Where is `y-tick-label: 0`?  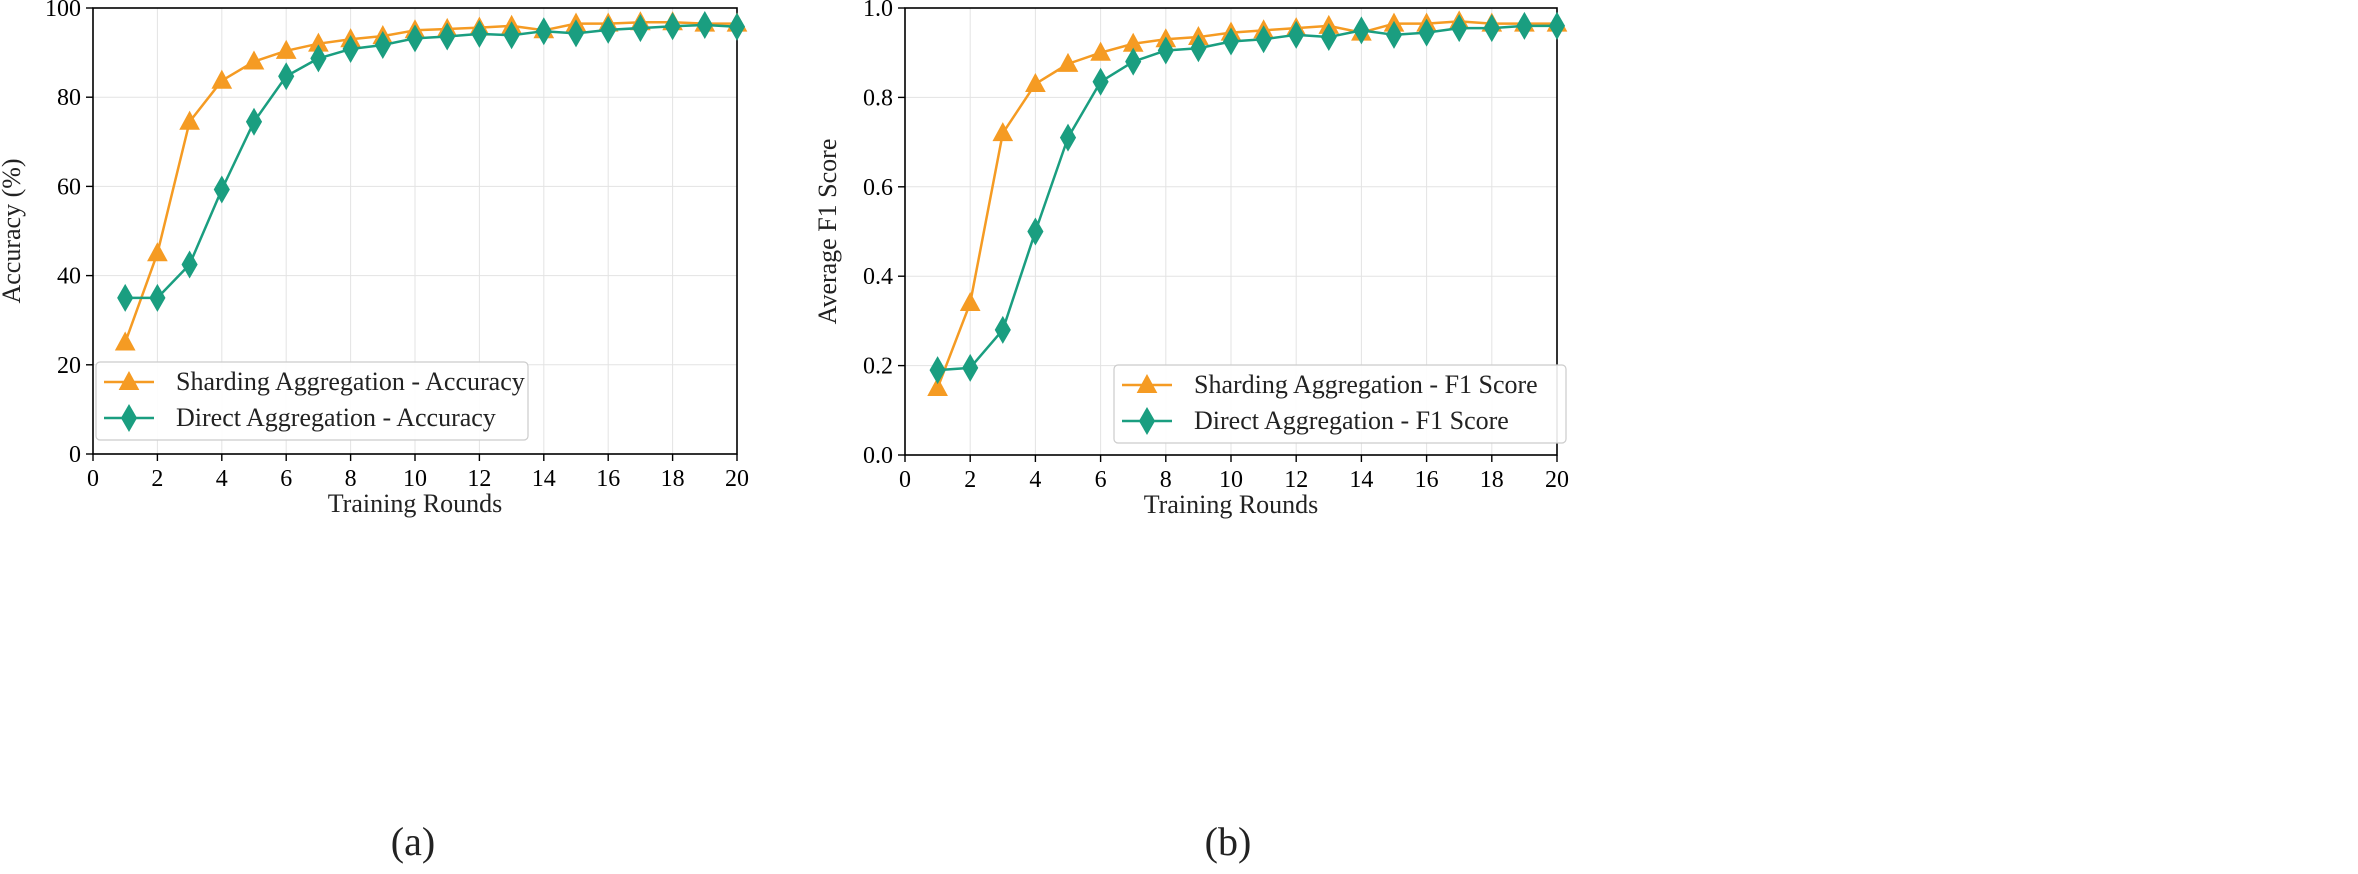 y-tick-label: 0 is located at coordinates (75, 455).